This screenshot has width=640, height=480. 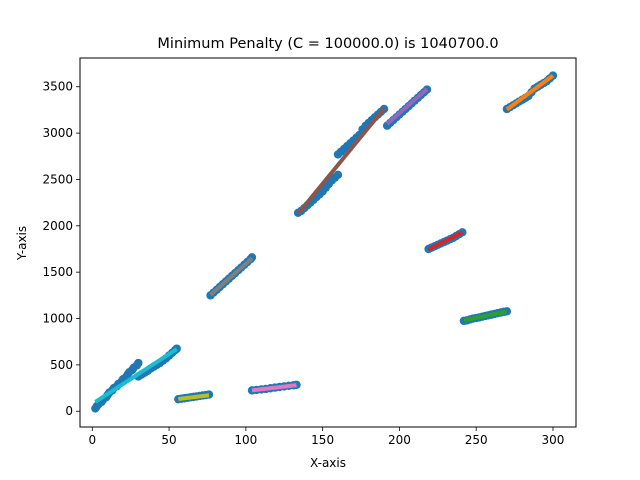 What do you see at coordinates (476, 440) in the screenshot?
I see `x-tick-label: 250` at bounding box center [476, 440].